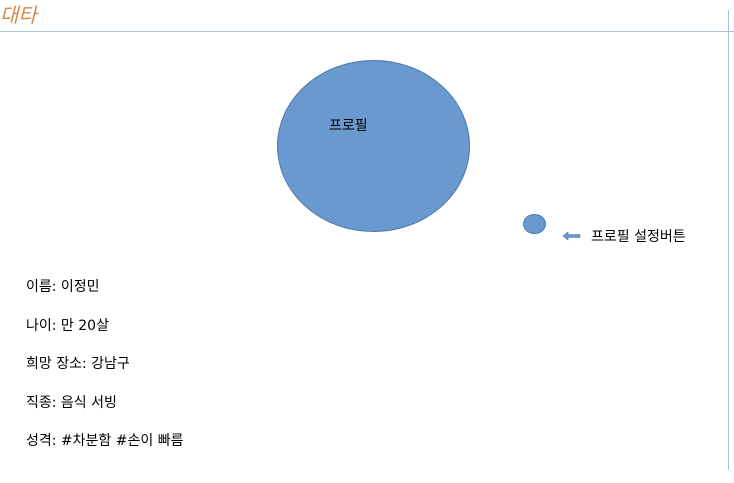 The width and height of the screenshot is (734, 483). I want to click on profile-image-label: 프로필, so click(348, 126).